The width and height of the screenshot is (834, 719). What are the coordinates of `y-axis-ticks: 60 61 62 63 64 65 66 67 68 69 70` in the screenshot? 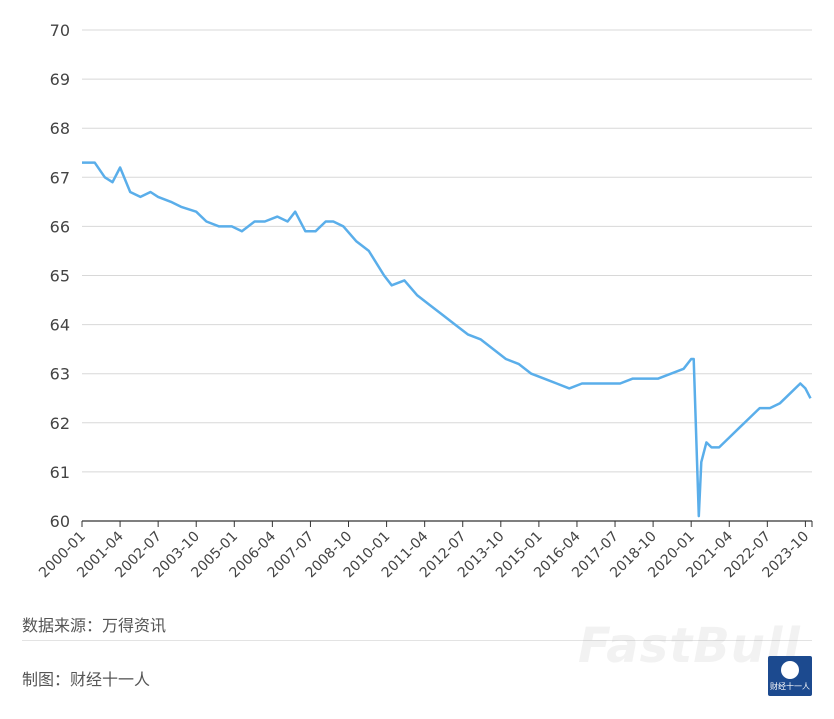 It's located at (60, 276).